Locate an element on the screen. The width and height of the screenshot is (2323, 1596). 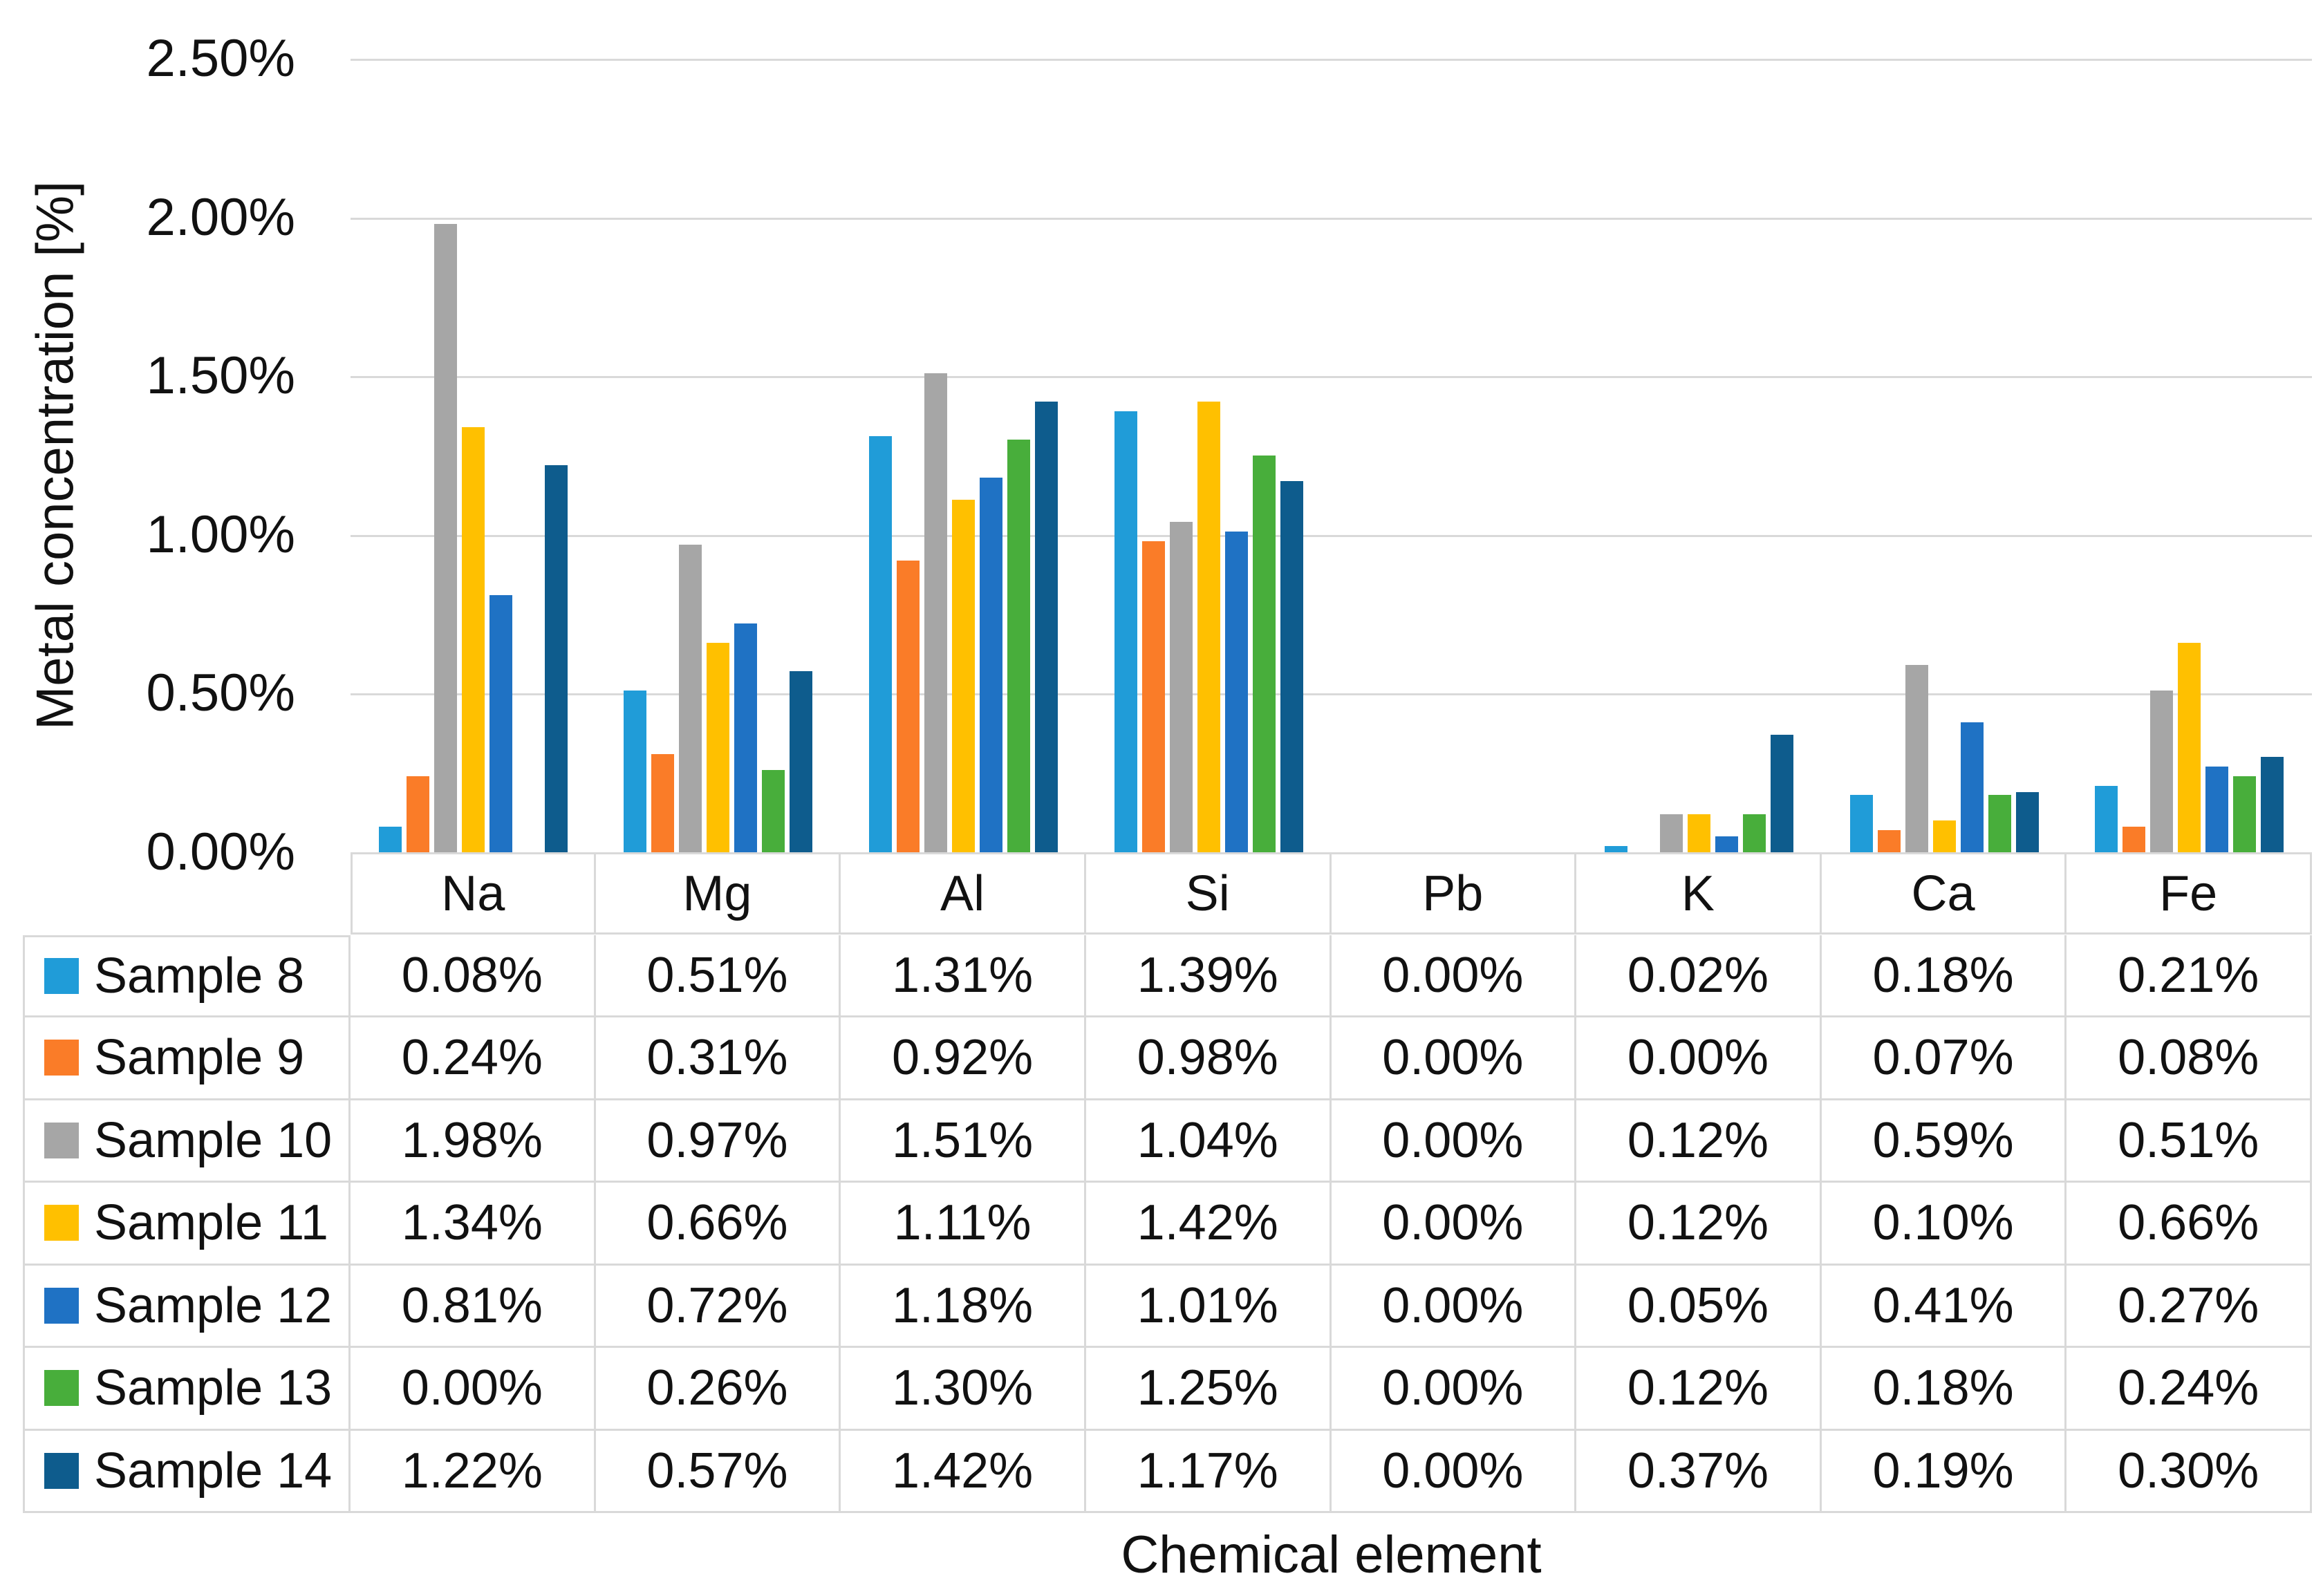
table-cell-sample-8-mg: 0.51% is located at coordinates (718, 976).